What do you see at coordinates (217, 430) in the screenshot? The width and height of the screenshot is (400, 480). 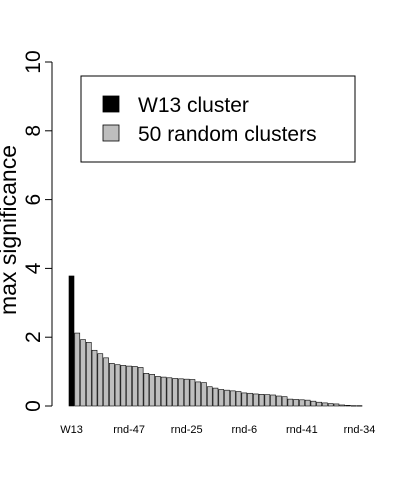 I see `x-tick-labels: W13 rnd-47 rnd-25 rnd-6 rnd-41 rnd-34` at bounding box center [217, 430].